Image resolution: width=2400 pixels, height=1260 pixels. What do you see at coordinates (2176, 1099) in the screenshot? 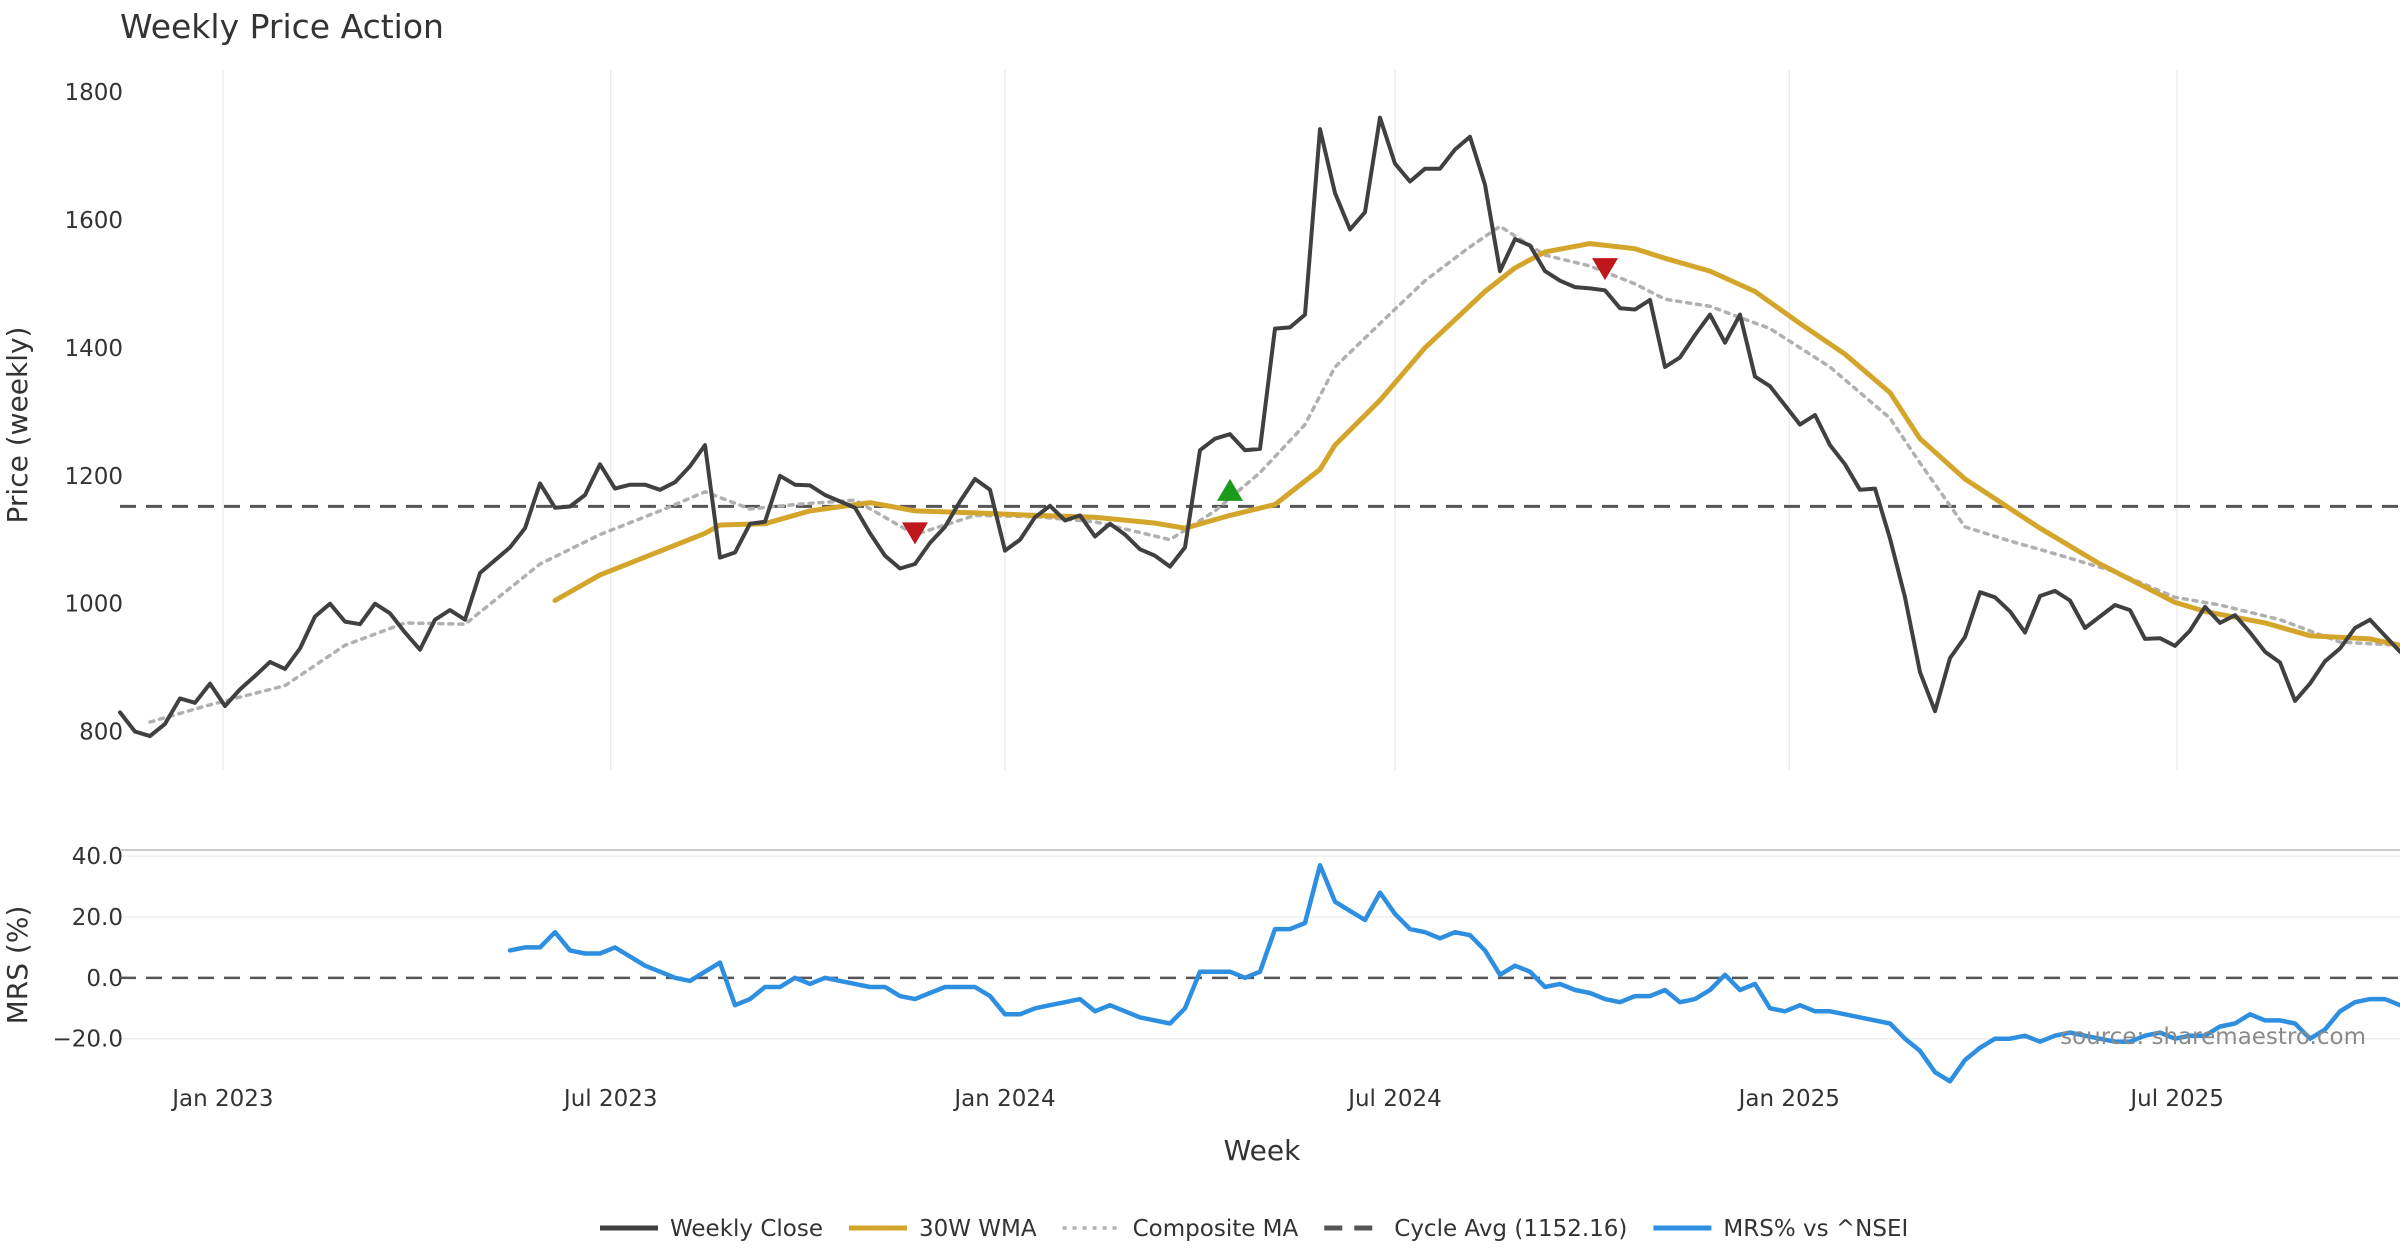
I see `x-tick-5: Jul 2025` at bounding box center [2176, 1099].